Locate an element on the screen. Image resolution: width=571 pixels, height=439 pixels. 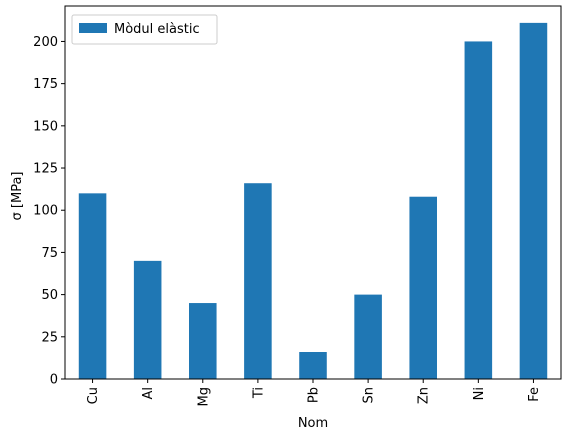
bar-cu is located at coordinates (92, 286).